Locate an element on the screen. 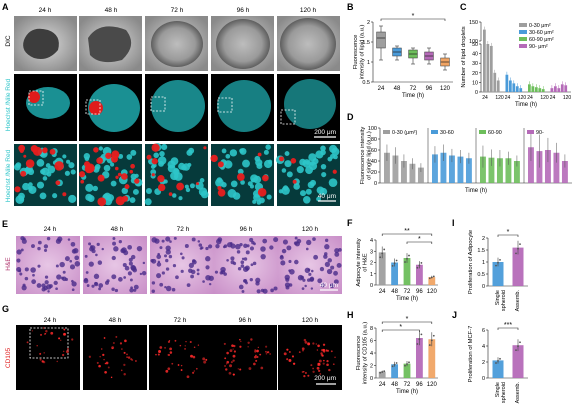  y-axis-label: Proliferation of MCF-7 is located at coordinates (471, 354).